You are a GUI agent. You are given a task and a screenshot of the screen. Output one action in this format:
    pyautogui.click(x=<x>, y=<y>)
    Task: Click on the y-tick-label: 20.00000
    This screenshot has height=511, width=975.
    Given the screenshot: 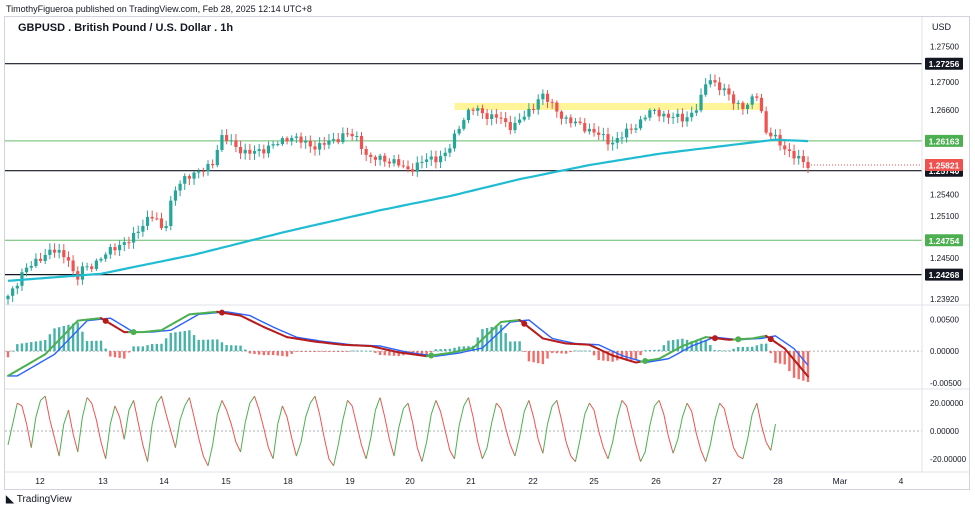 What is the action you would take?
    pyautogui.click(x=947, y=403)
    